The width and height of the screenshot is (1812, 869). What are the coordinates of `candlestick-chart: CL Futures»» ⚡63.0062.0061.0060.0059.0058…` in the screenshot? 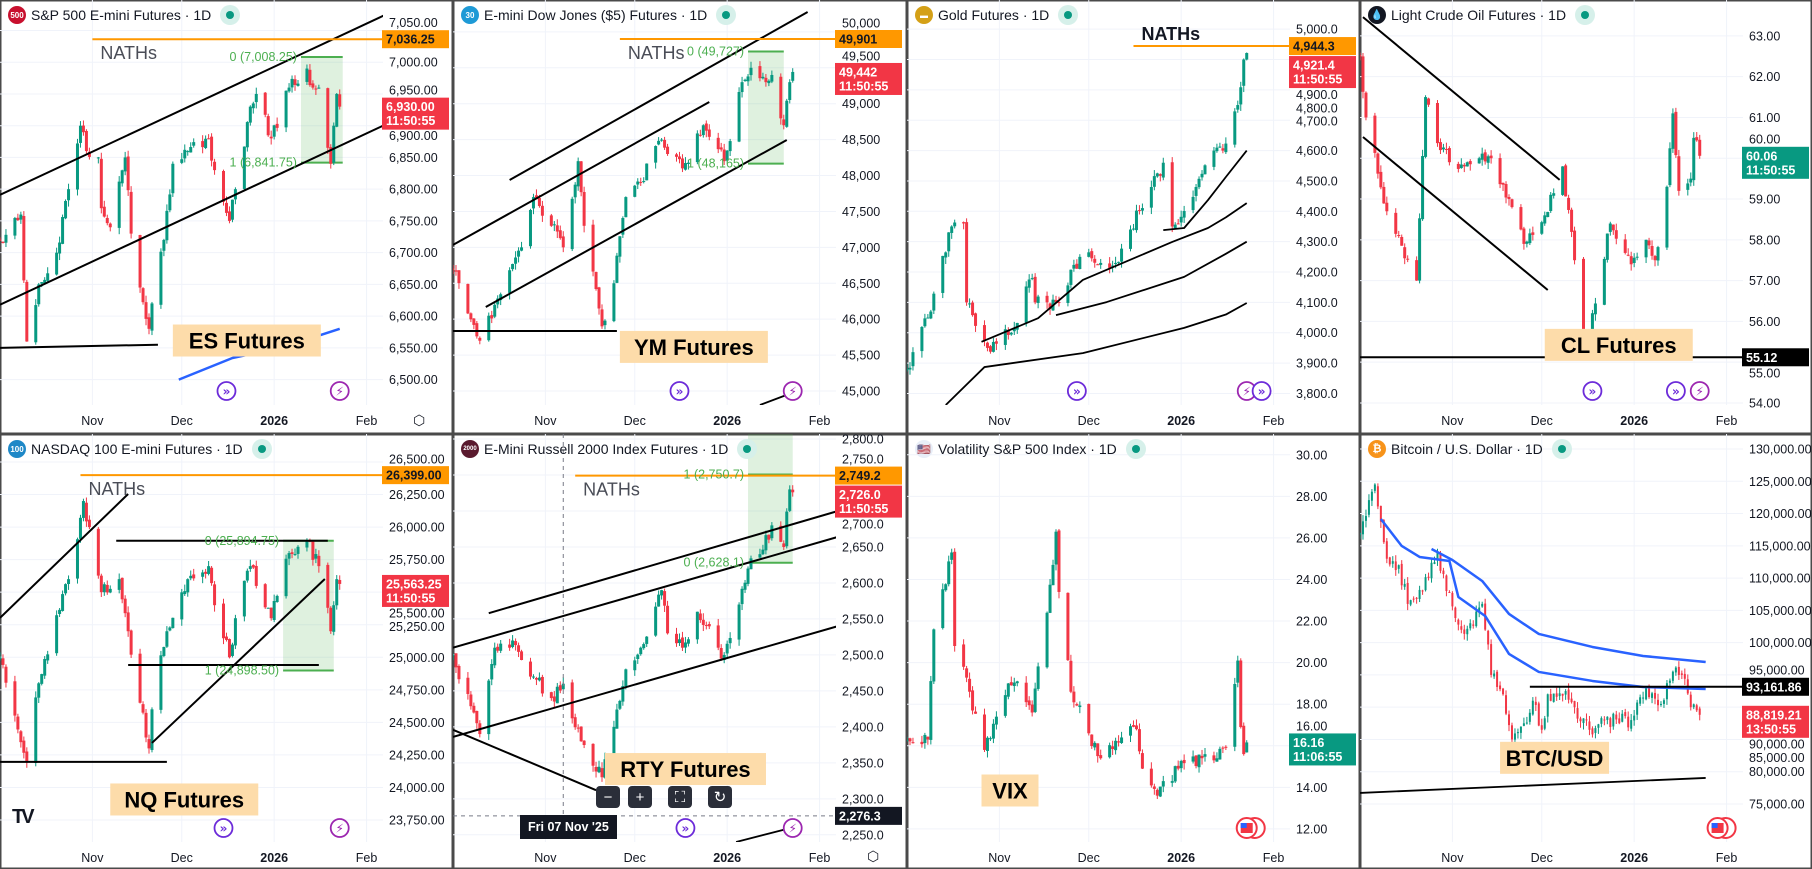 It's located at (1586, 217).